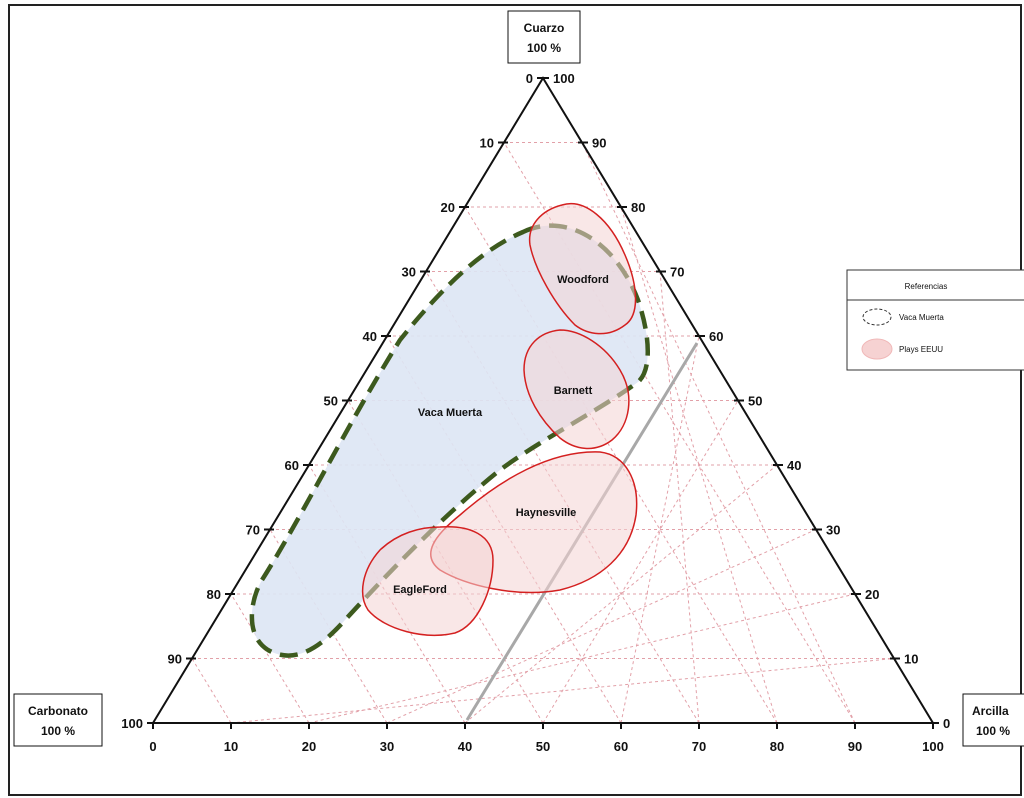 This screenshot has height=798, width=1024. Describe the element at coordinates (544, 48) in the screenshot. I see `vertex-top-pct: 100 %` at that location.